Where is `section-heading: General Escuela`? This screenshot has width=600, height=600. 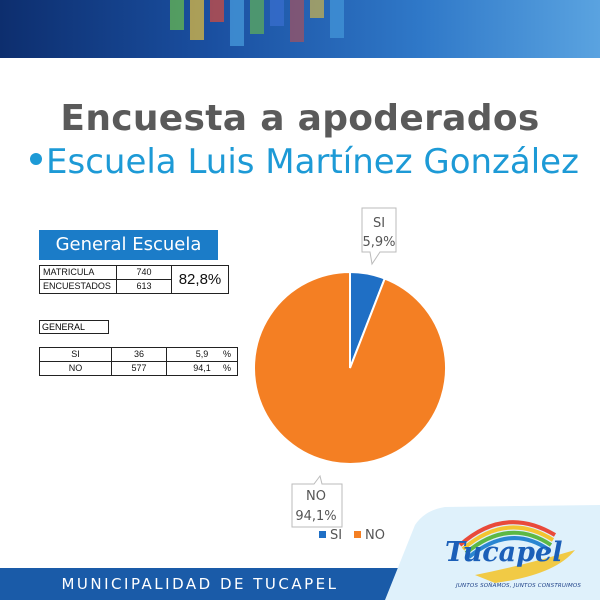
section-heading: General Escuela is located at coordinates (128, 245).